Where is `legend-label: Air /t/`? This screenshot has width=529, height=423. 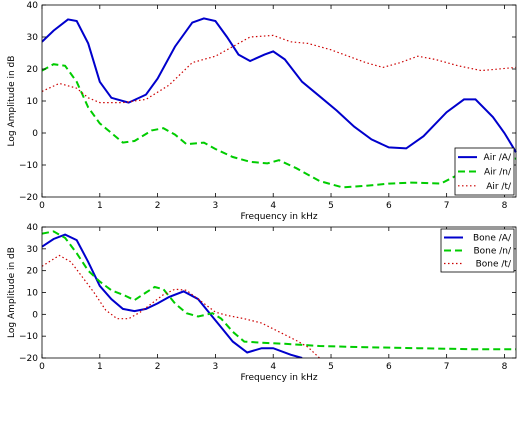
legend-label: Air /t/ is located at coordinates (499, 187).